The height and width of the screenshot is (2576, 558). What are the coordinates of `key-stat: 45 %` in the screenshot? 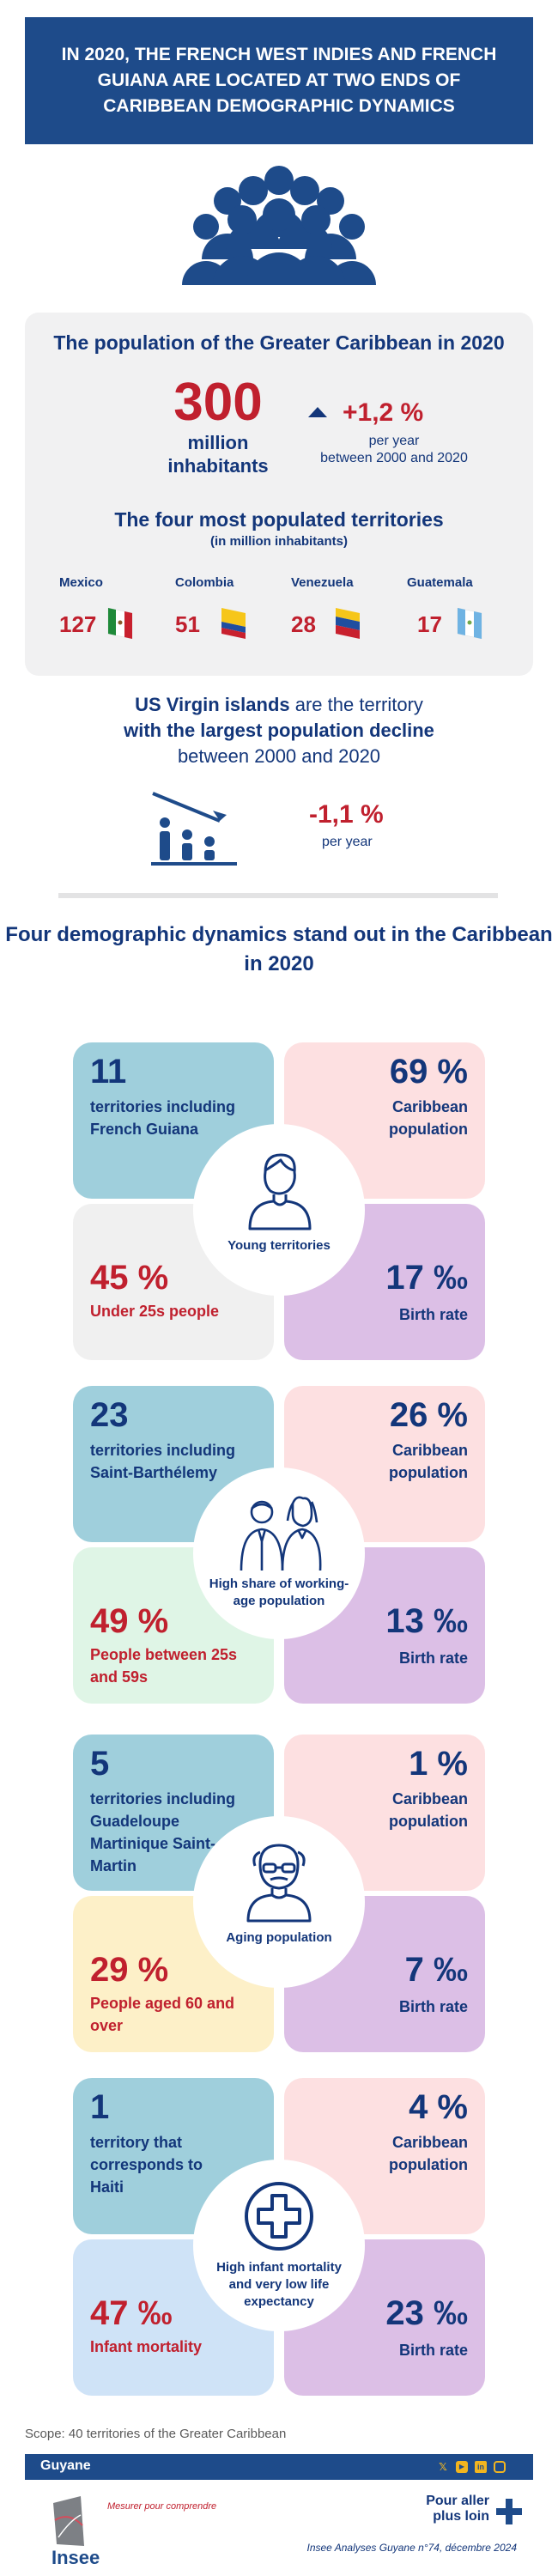 It's located at (129, 1278).